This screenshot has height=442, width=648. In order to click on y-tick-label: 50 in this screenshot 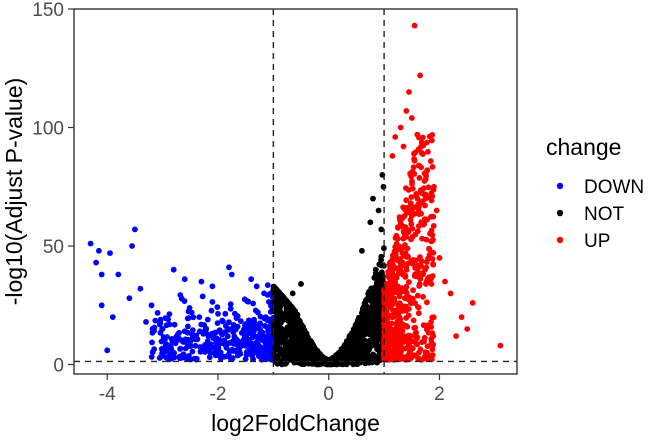, I will do `click(53, 247)`.